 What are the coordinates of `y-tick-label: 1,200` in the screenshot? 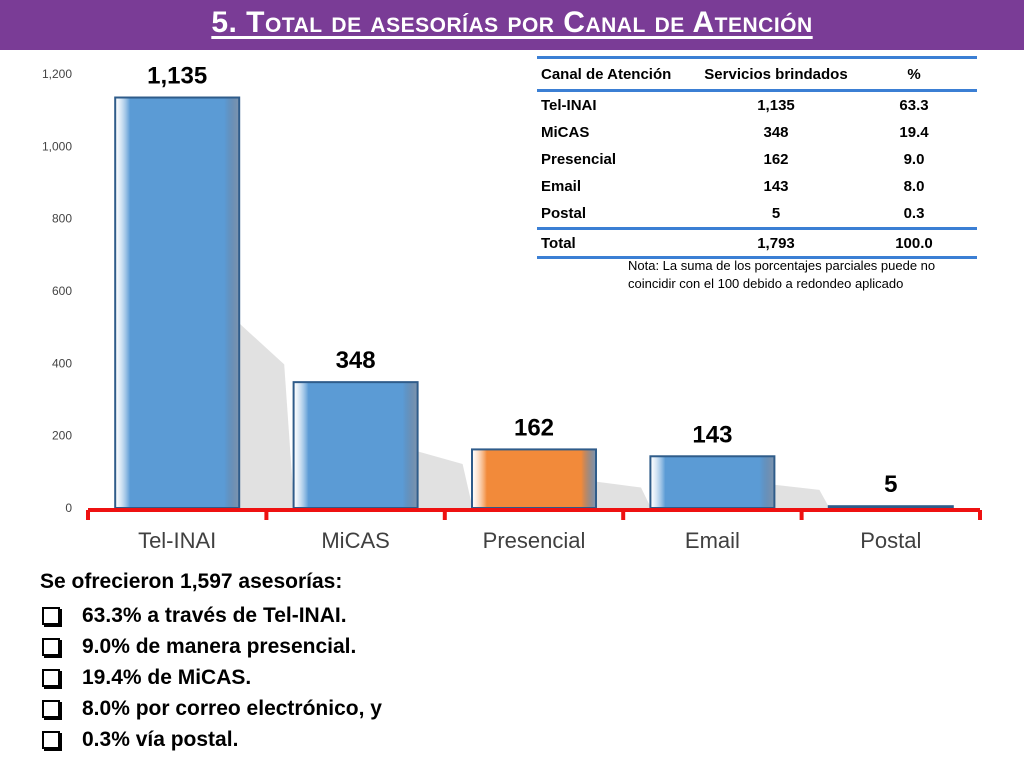 It's located at (57, 74).